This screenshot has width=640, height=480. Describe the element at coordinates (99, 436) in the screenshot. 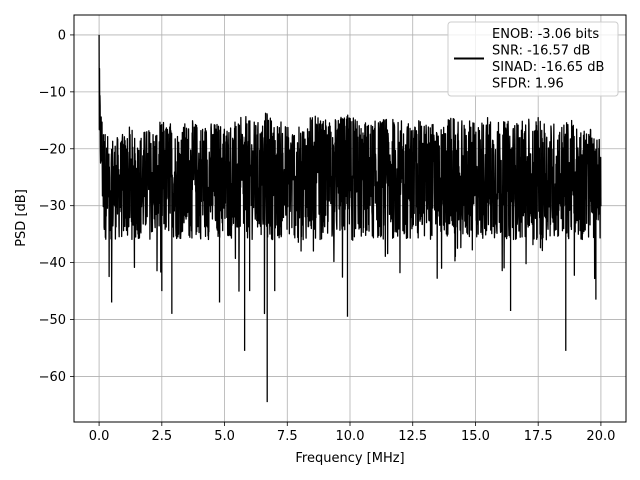

I see `x-tick-label: 0.0` at that location.